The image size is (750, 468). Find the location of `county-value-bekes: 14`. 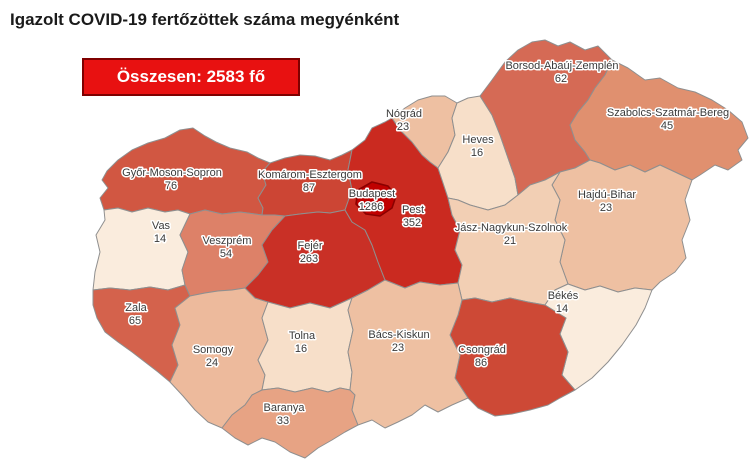

county-value-bekes: 14 is located at coordinates (562, 309).